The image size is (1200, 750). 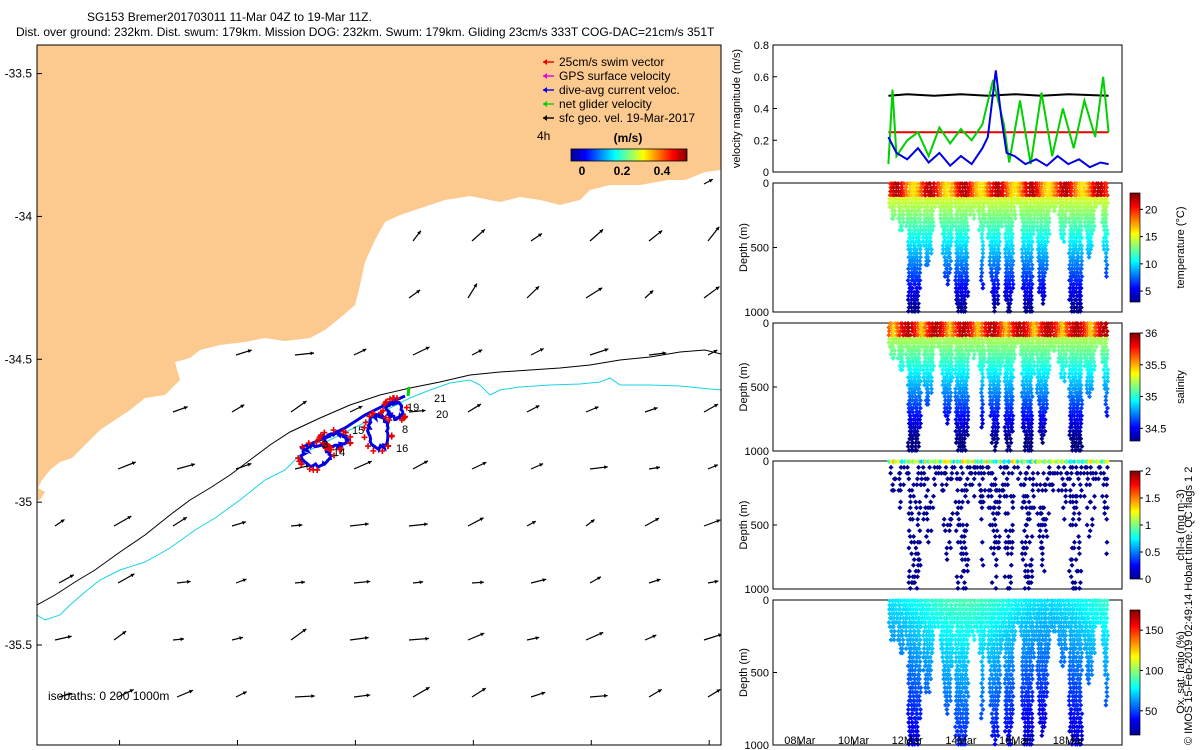 What do you see at coordinates (543, 136) in the screenshot?
I see `scale-arrow-label: 4h` at bounding box center [543, 136].